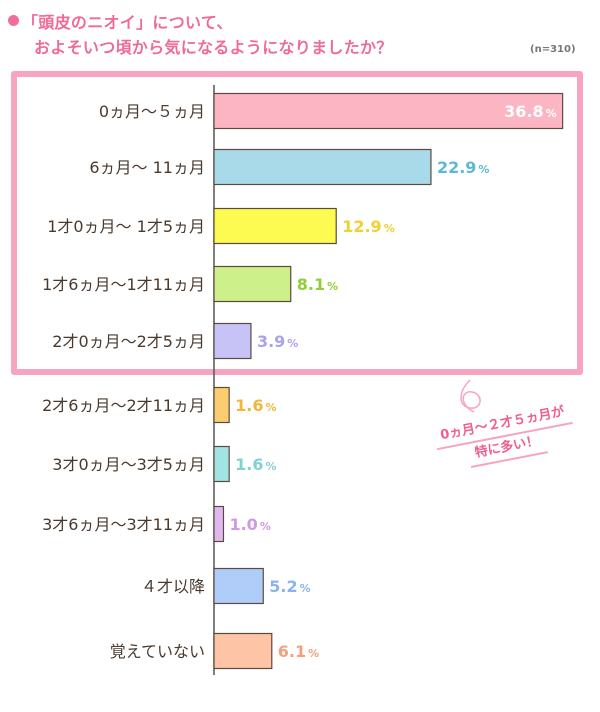  What do you see at coordinates (123, 405) in the screenshot?
I see `category-label: 2才6ヵ月〜2才11ヵ月` at bounding box center [123, 405].